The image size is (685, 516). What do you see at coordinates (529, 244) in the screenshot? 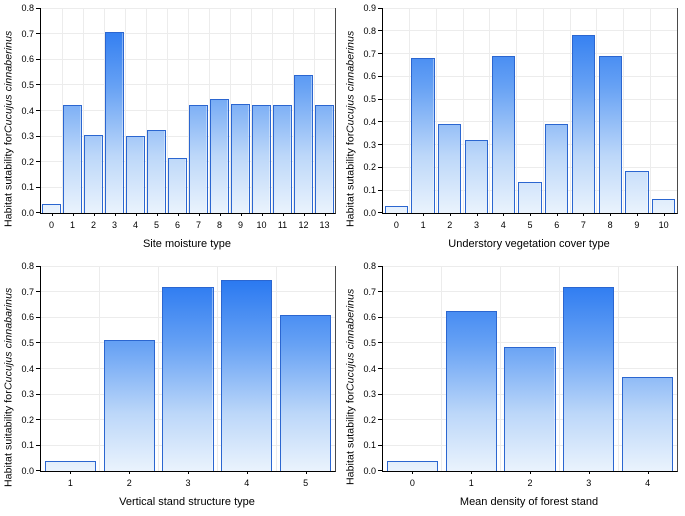
I see `x-axis-label: Understory vegetation cover type` at bounding box center [529, 244].